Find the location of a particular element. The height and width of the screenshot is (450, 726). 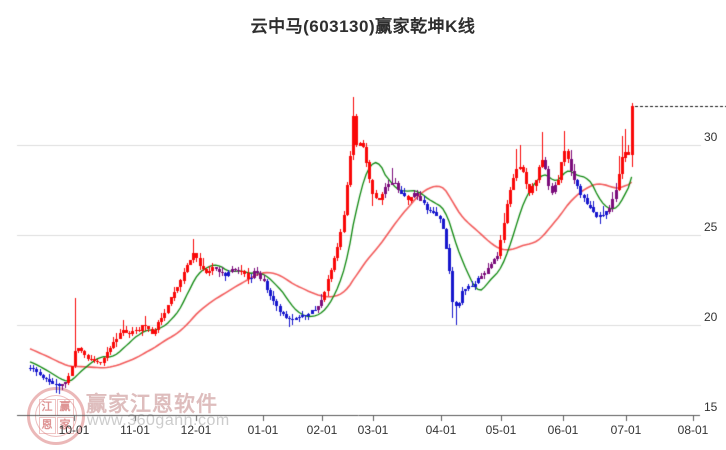

x-axis-label: 06-01 is located at coordinates (563, 430).